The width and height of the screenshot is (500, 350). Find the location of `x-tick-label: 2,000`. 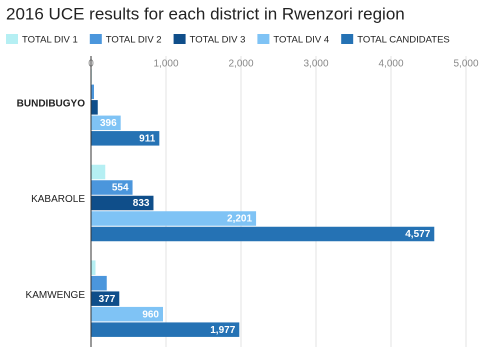

x-tick-label: 2,000 is located at coordinates (240, 64).